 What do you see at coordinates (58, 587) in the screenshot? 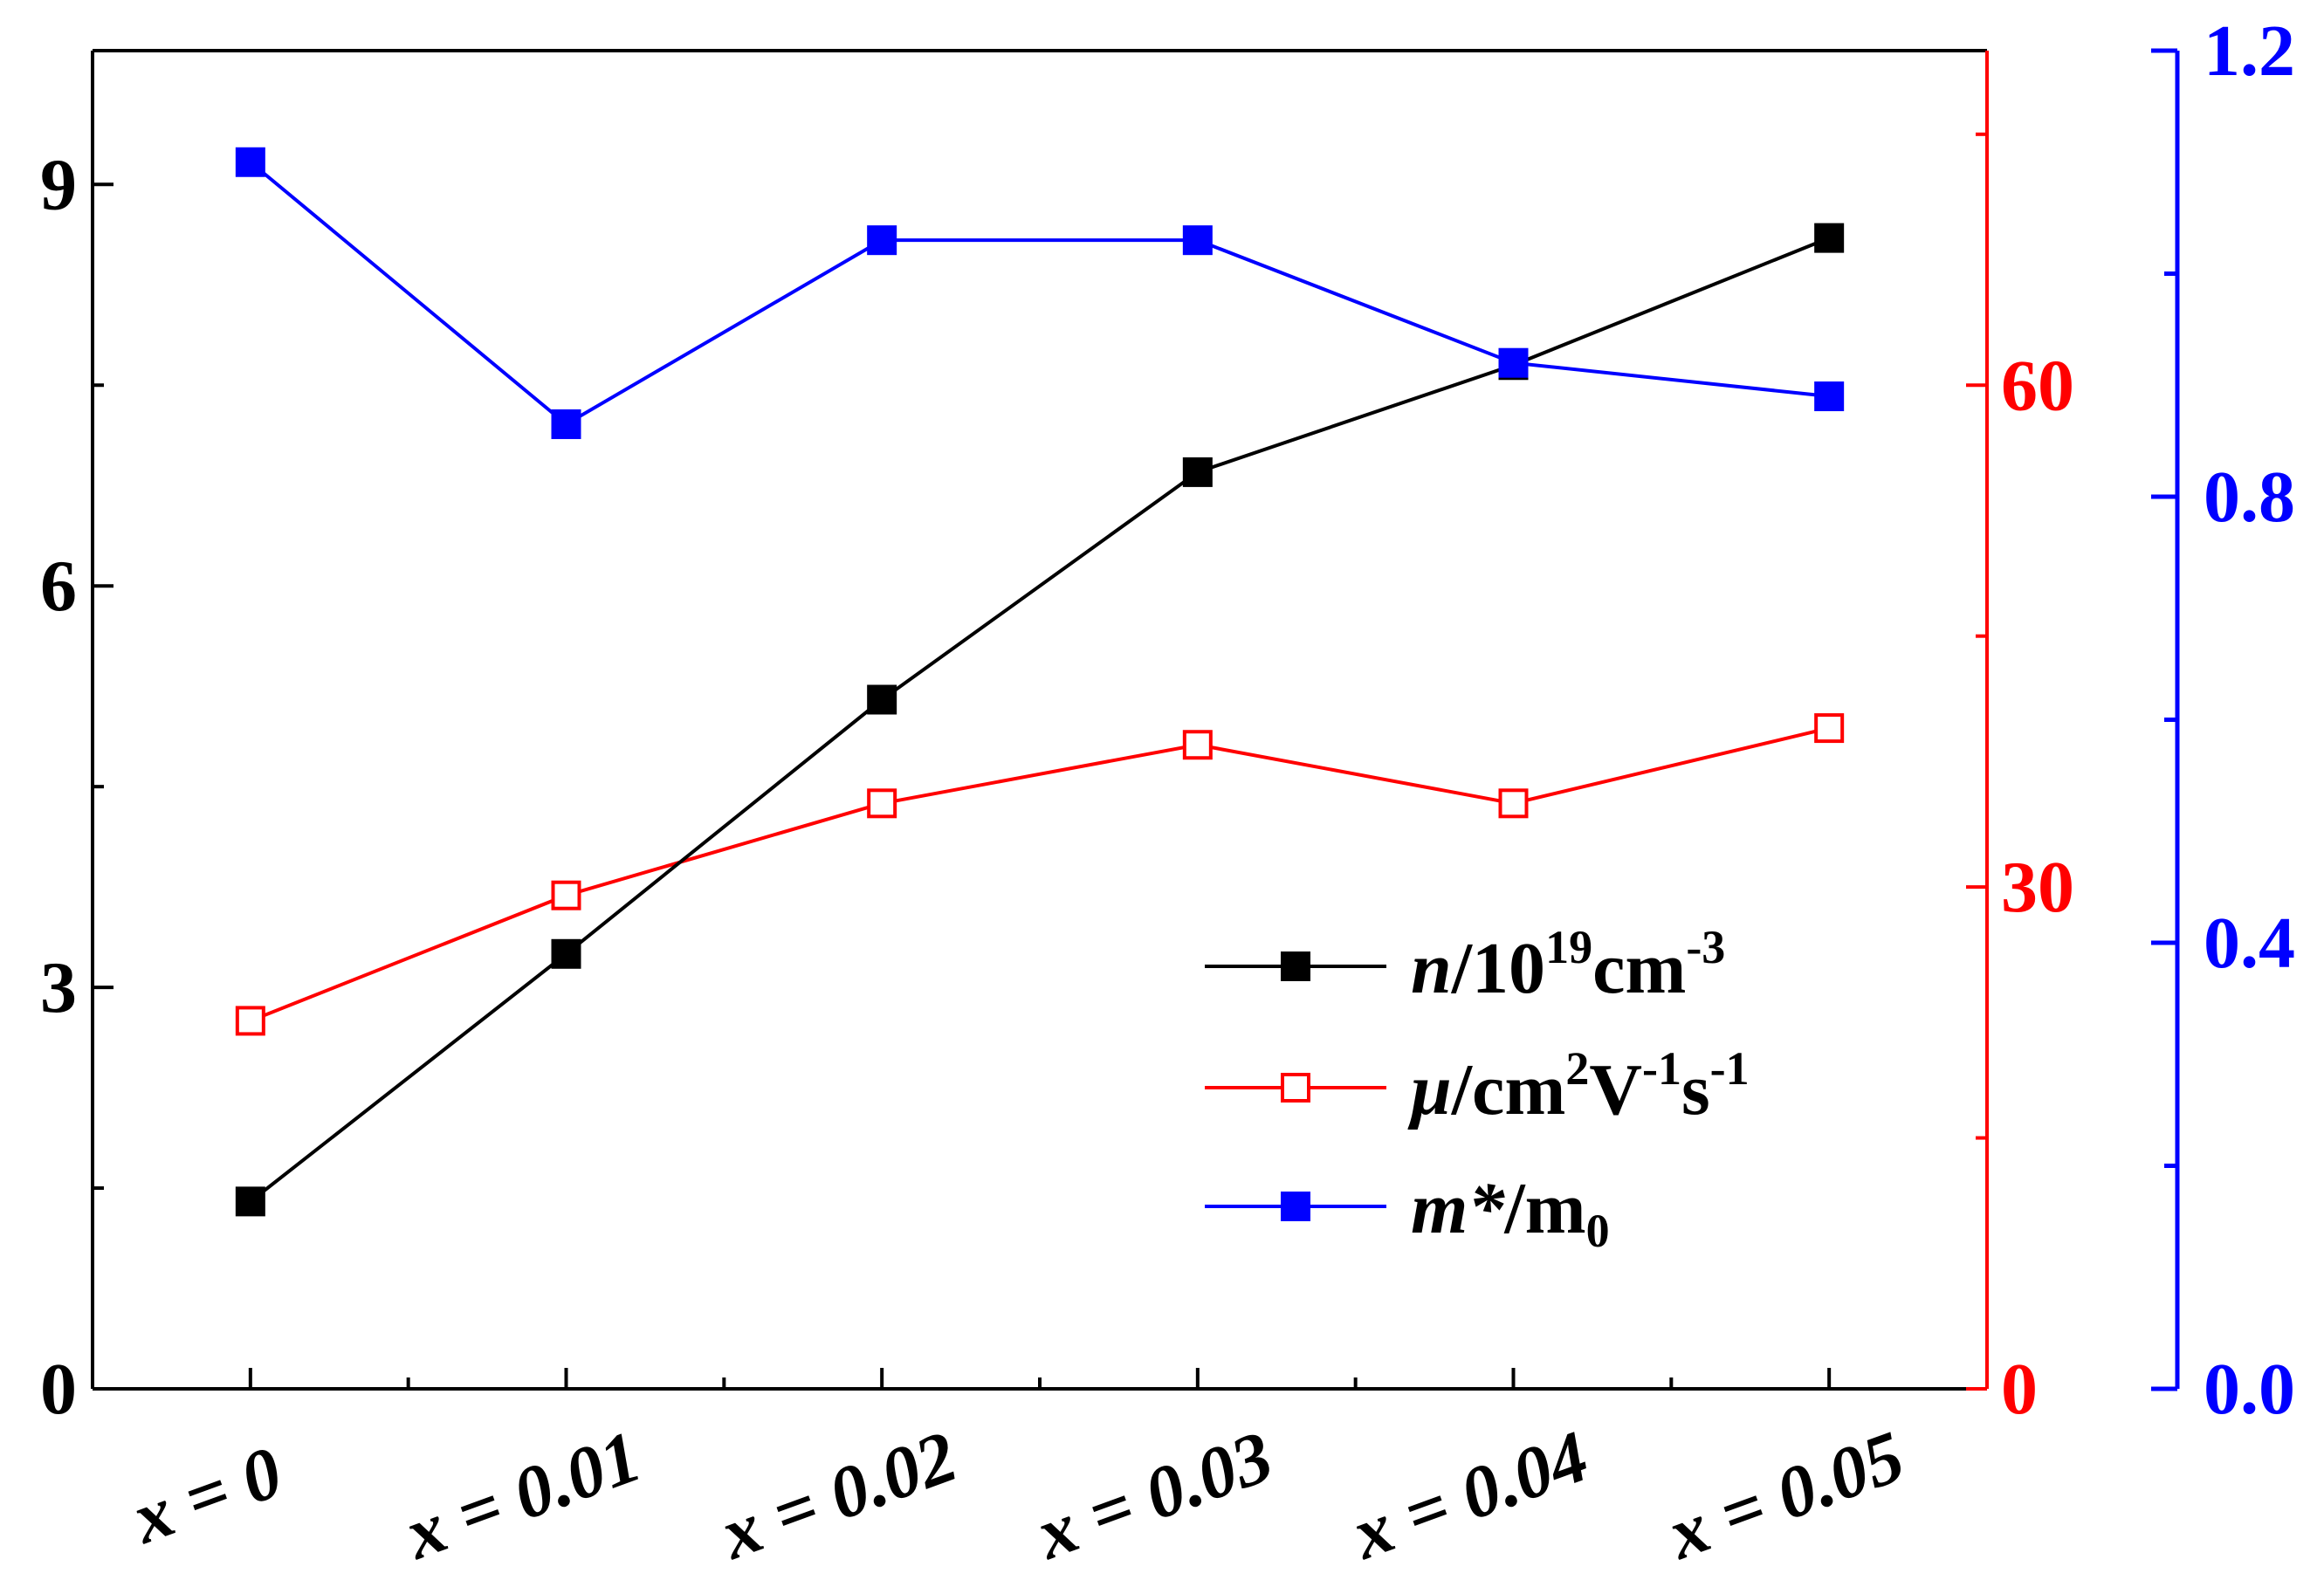
I see `left-tick-label: 6` at bounding box center [58, 587].